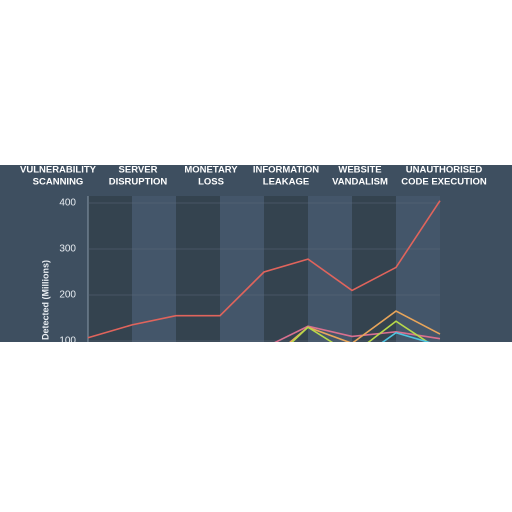 The height and width of the screenshot is (512, 512). I want to click on column-header: LOSS, so click(211, 182).